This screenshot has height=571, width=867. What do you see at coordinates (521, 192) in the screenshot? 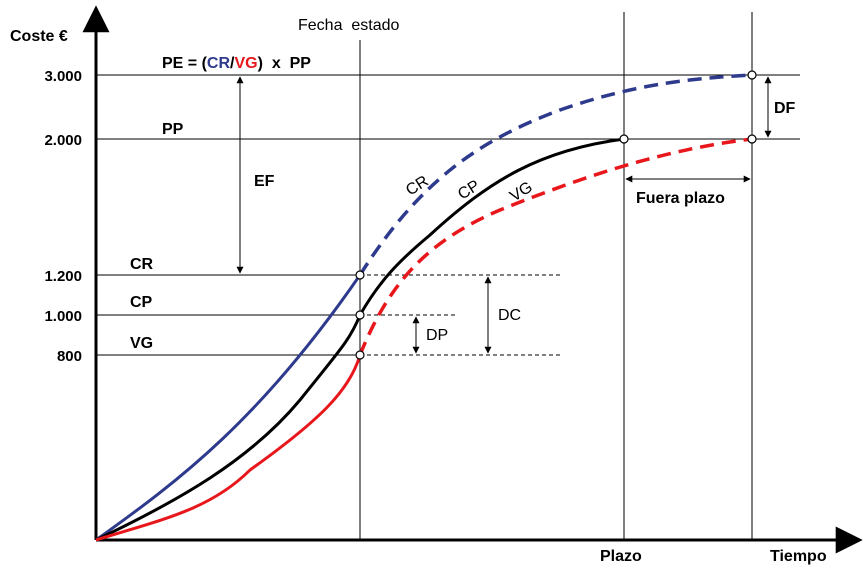
I see `curve-label-vg: VG` at bounding box center [521, 192].